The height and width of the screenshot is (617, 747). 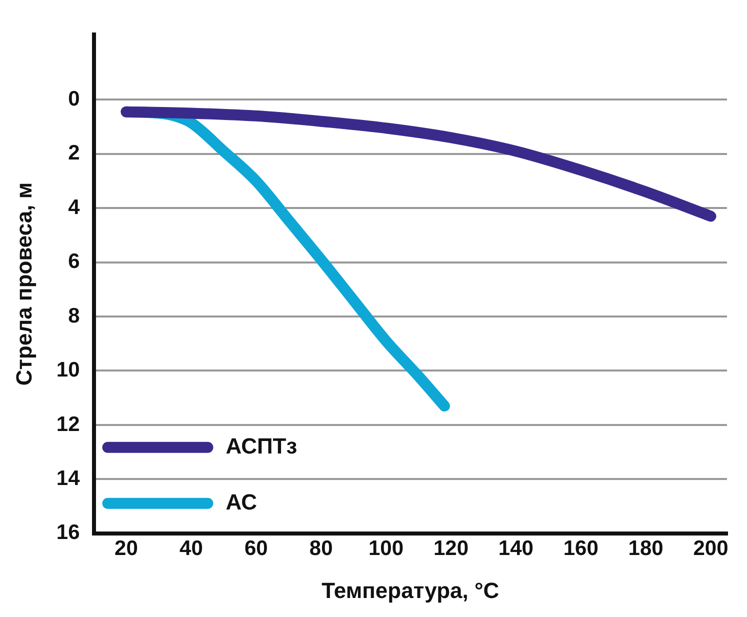 I want to click on legend-label: АСПТз, so click(x=262, y=445).